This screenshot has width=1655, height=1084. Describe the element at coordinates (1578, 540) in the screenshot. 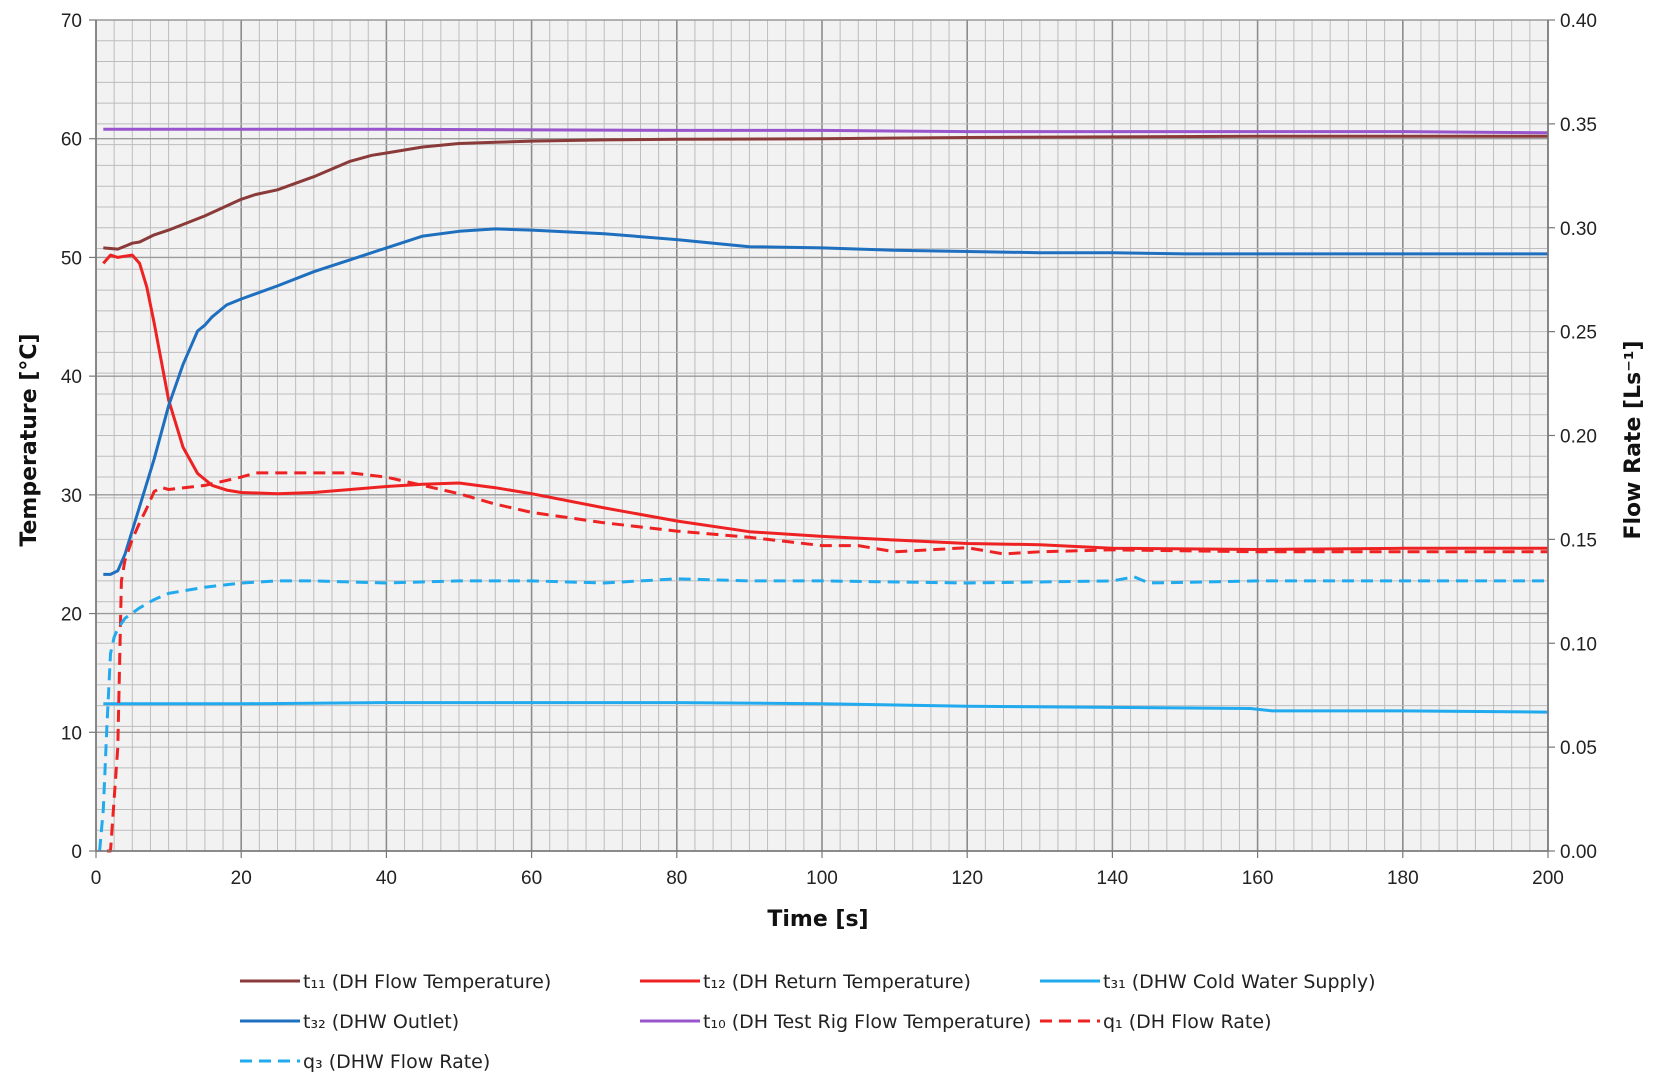

I see `y-right-tick-label: 0.15` at that location.